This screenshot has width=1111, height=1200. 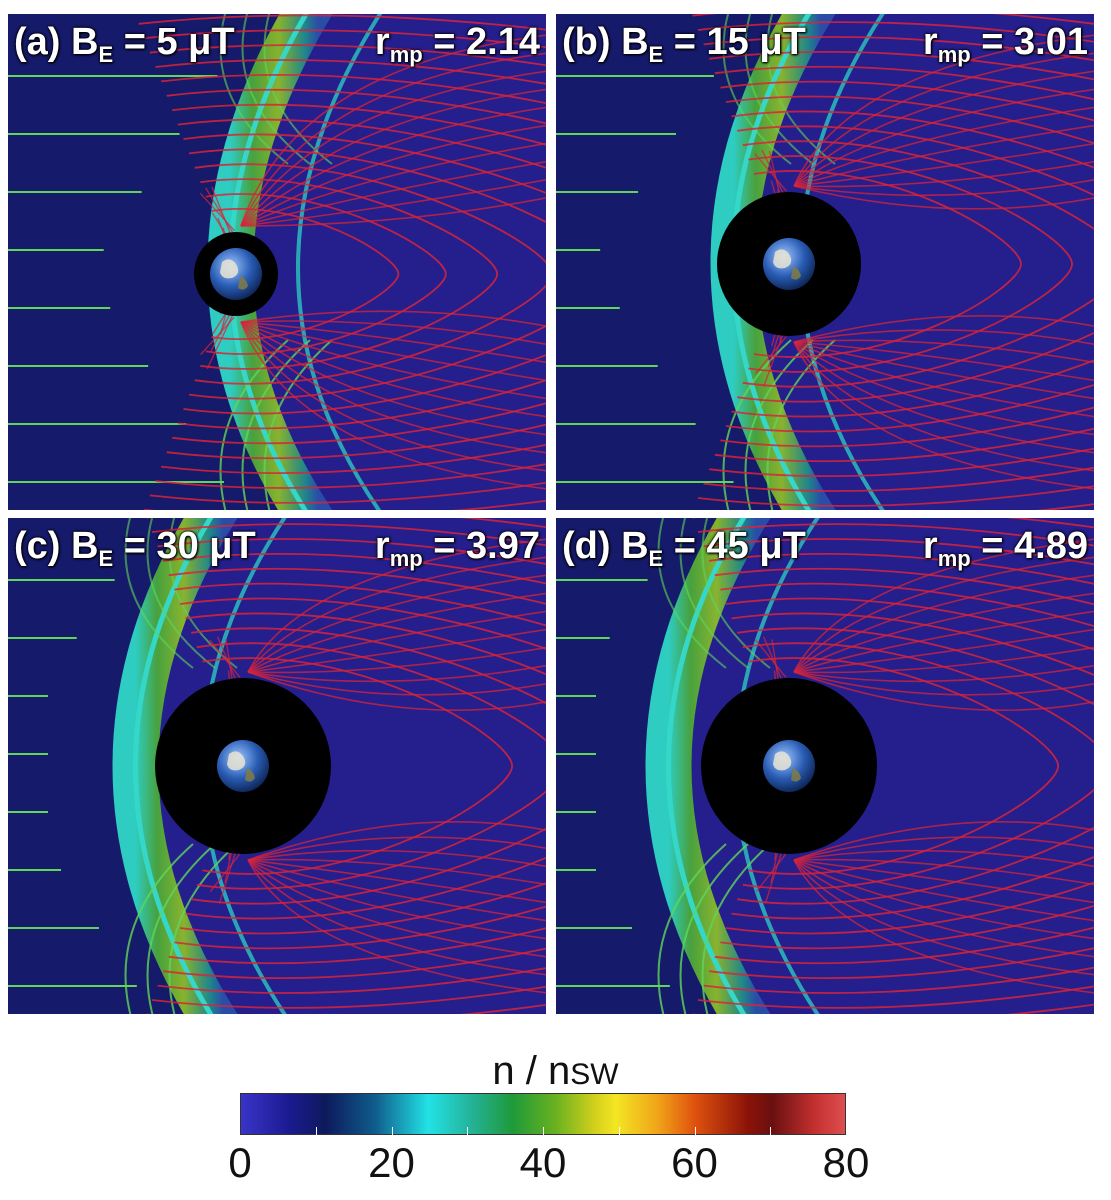 I want to click on colorbar-tick-label: 80, so click(x=846, y=1162).